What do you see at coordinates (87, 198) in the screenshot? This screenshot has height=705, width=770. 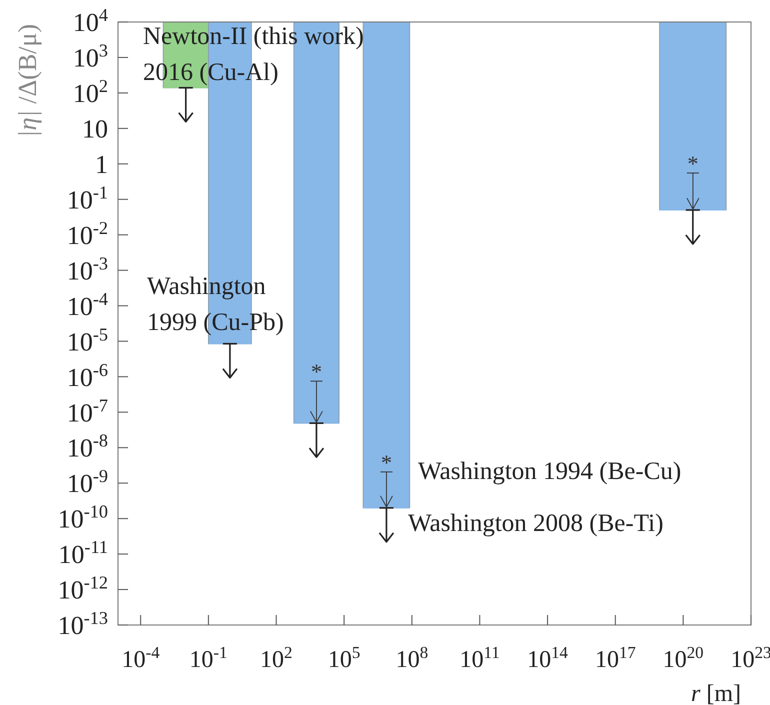 I see `y-tick-label: 10$^{-1}$` at bounding box center [87, 198].